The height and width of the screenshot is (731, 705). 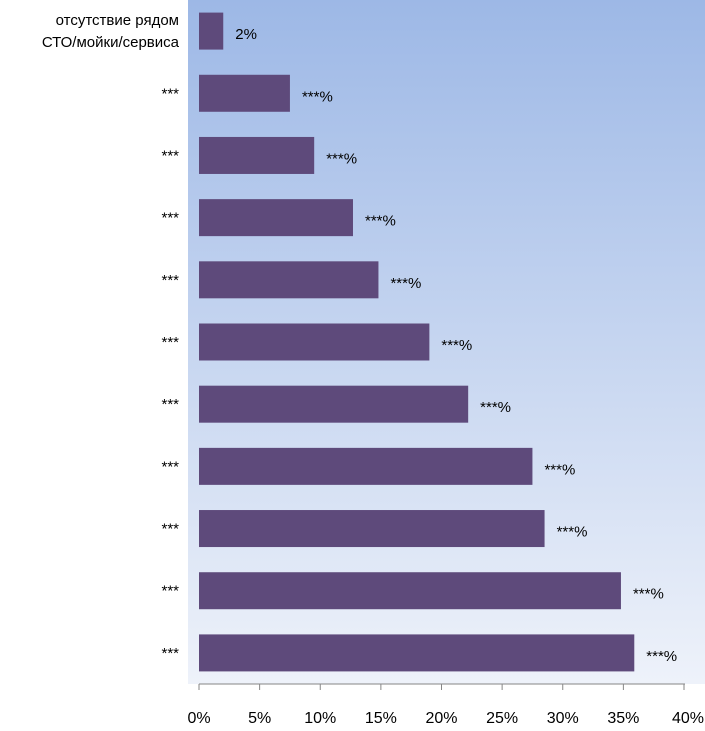 What do you see at coordinates (502, 718) in the screenshot?
I see `x-tick-label: 25%` at bounding box center [502, 718].